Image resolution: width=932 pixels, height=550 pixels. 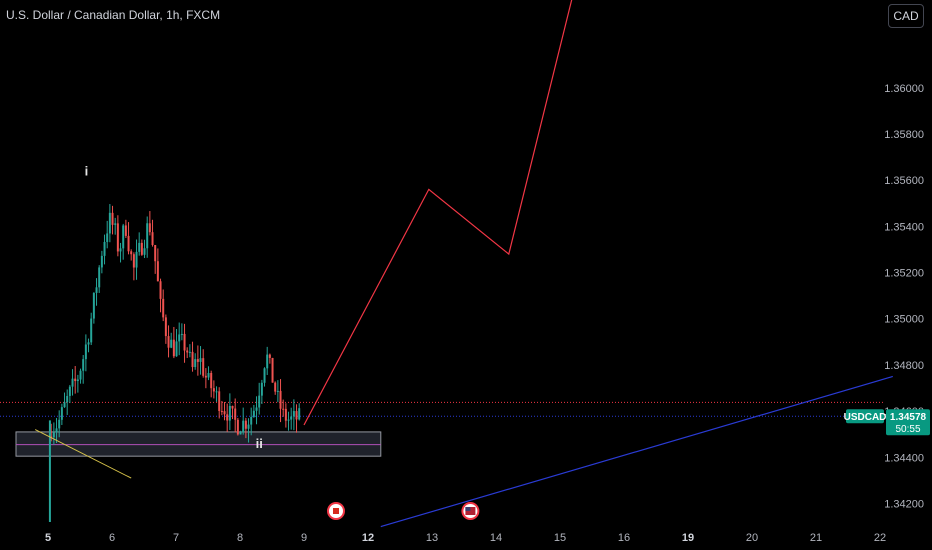 What do you see at coordinates (908, 417) in the screenshot?
I see `price-badge-value: 1.34578` at bounding box center [908, 417].